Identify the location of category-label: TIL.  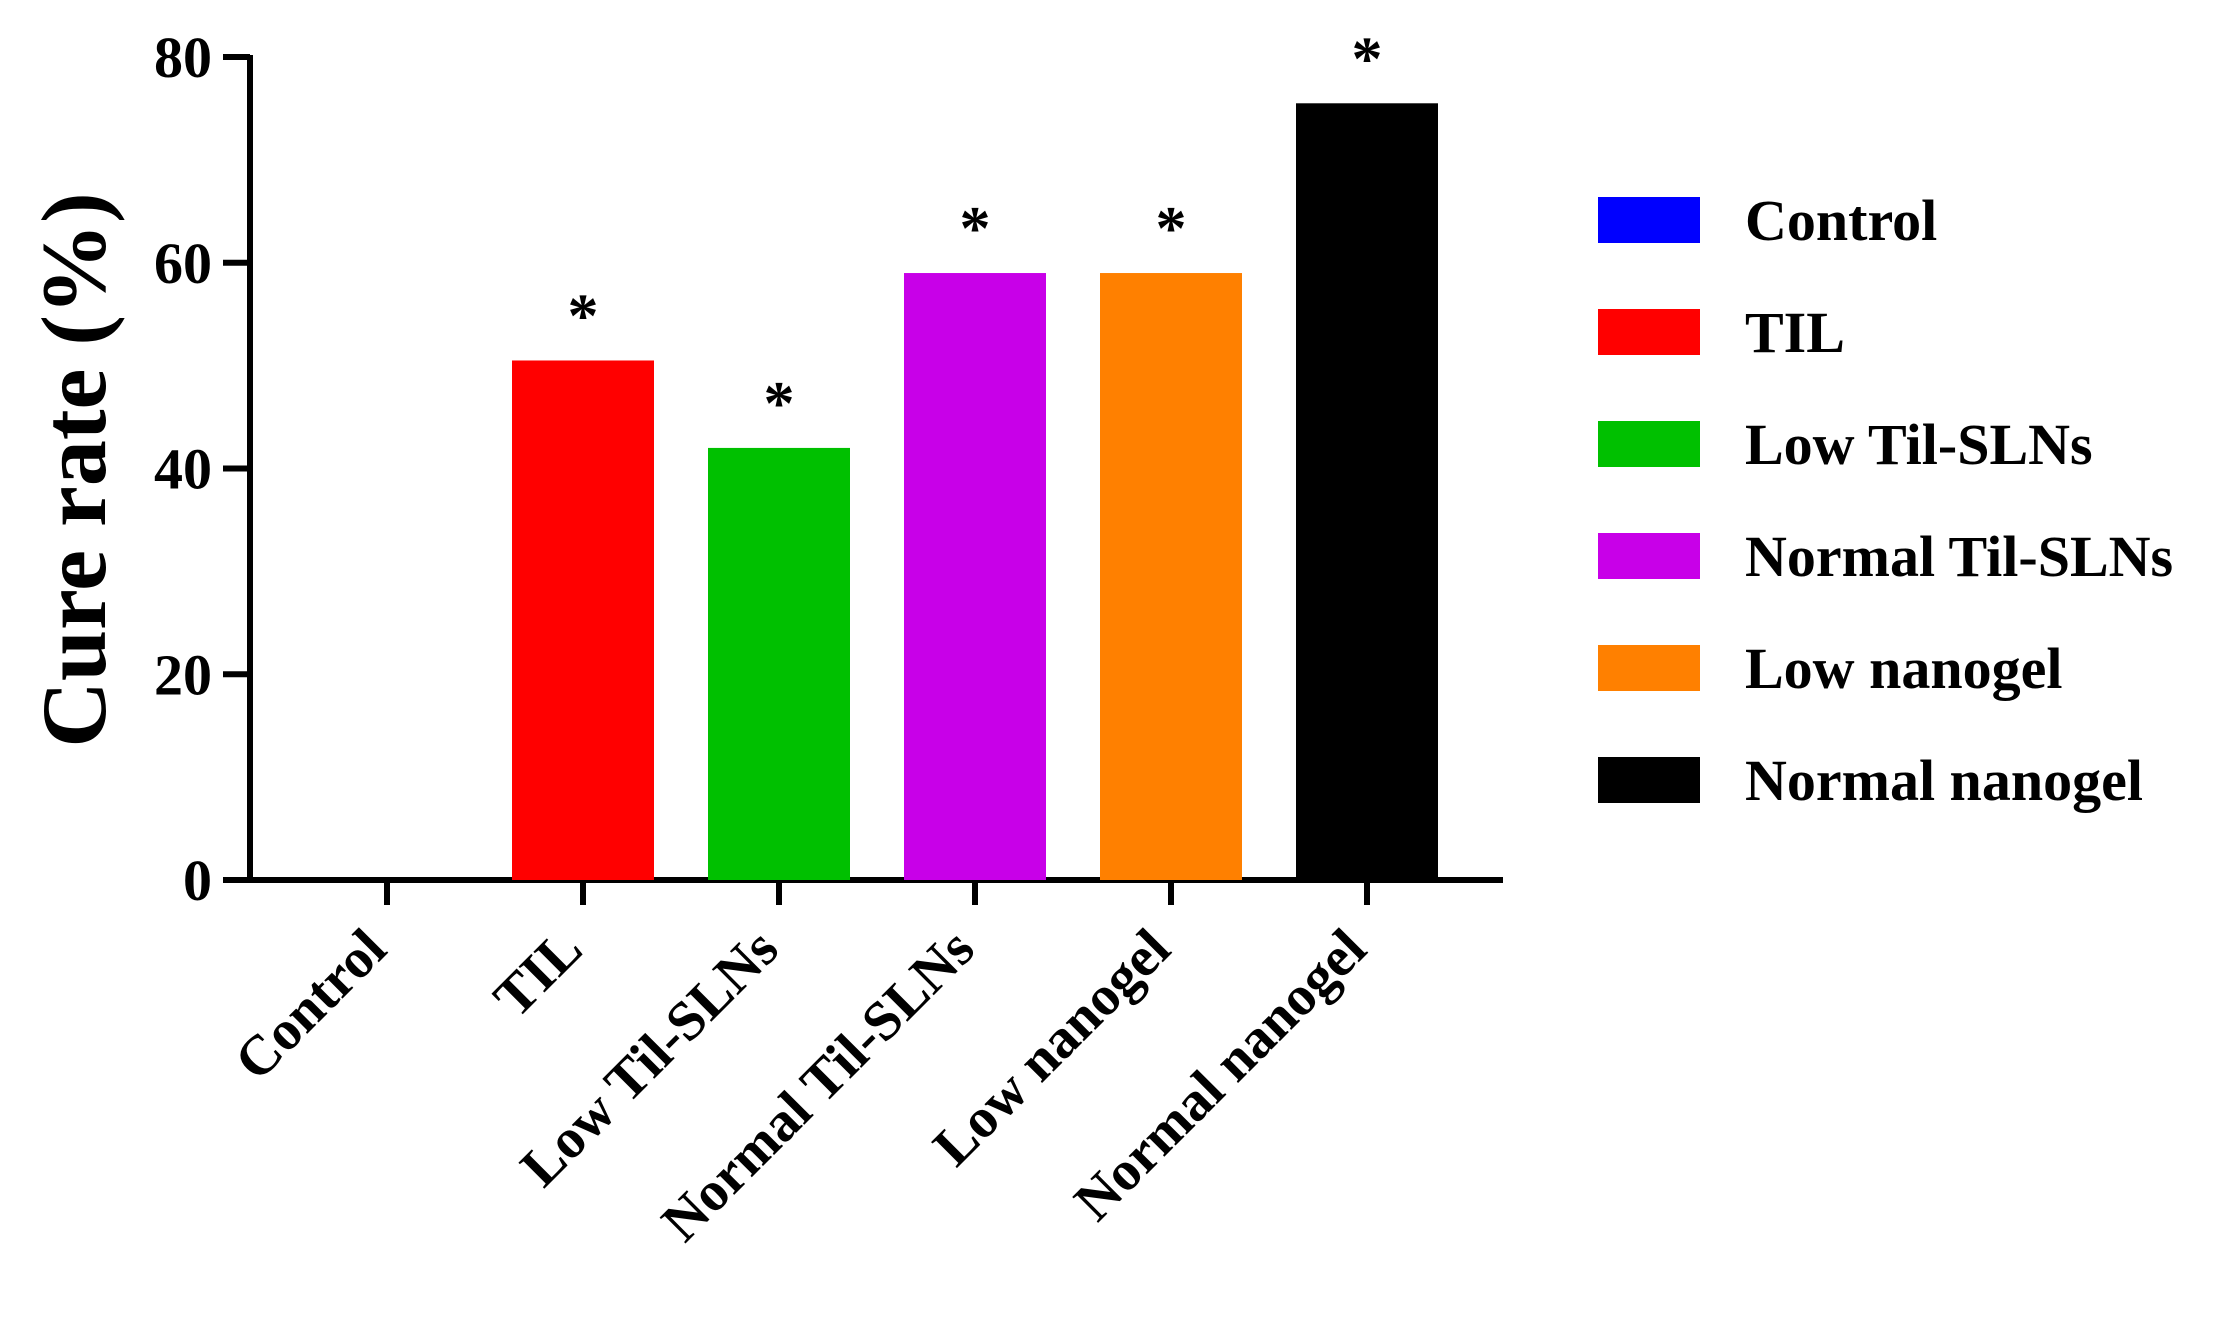
(538, 973).